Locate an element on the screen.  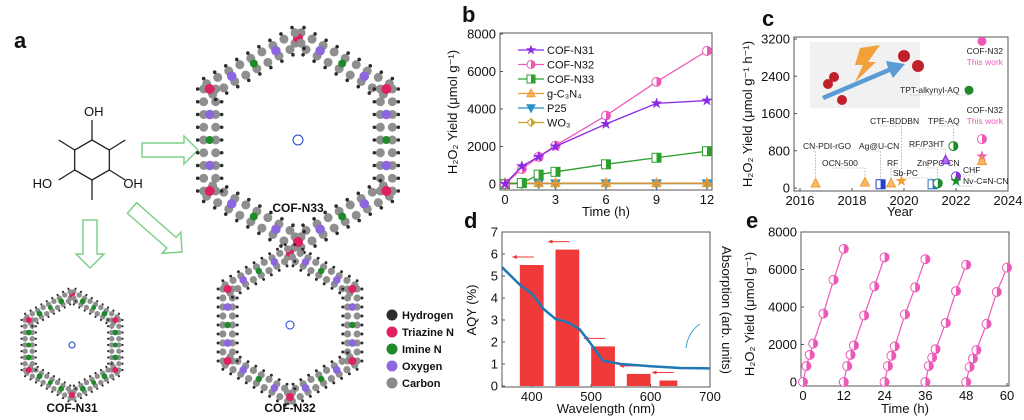
square-fill is located at coordinates (533, 79).